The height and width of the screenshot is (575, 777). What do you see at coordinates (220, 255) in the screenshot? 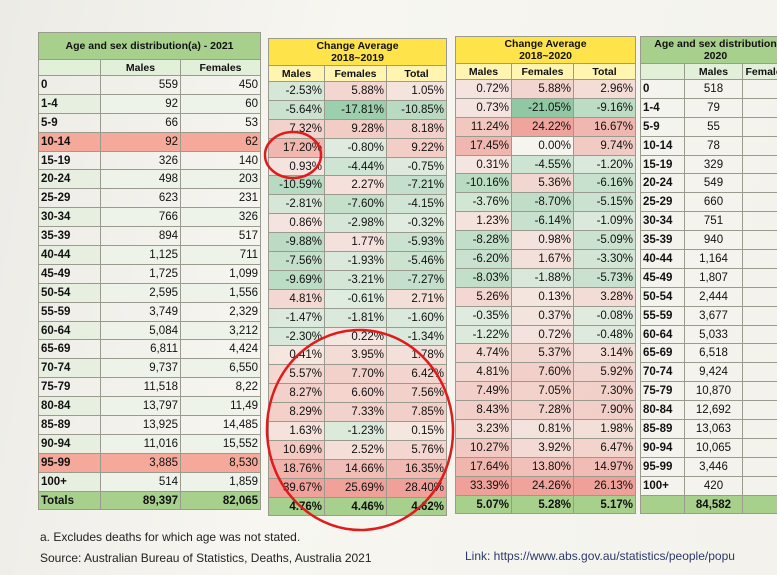
I see `females-cell: 711` at bounding box center [220, 255].